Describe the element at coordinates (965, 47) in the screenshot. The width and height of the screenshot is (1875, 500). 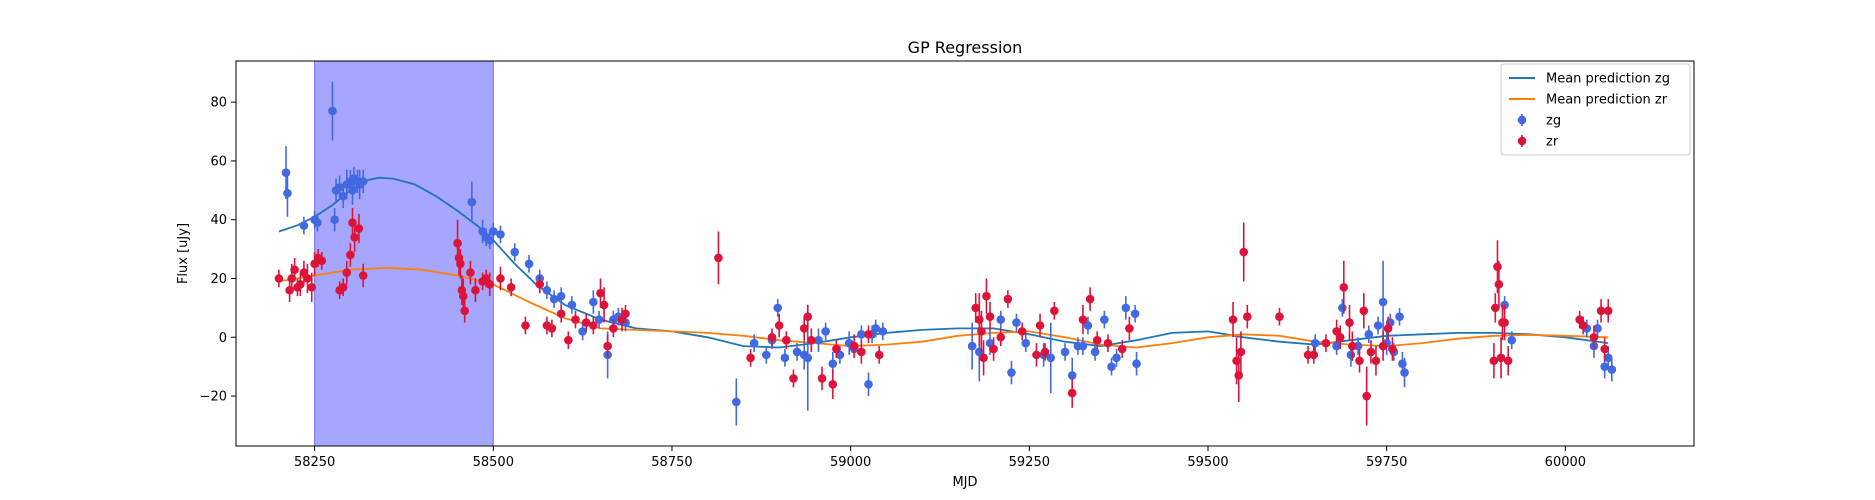
I see `chart-title: GP Regression` at that location.